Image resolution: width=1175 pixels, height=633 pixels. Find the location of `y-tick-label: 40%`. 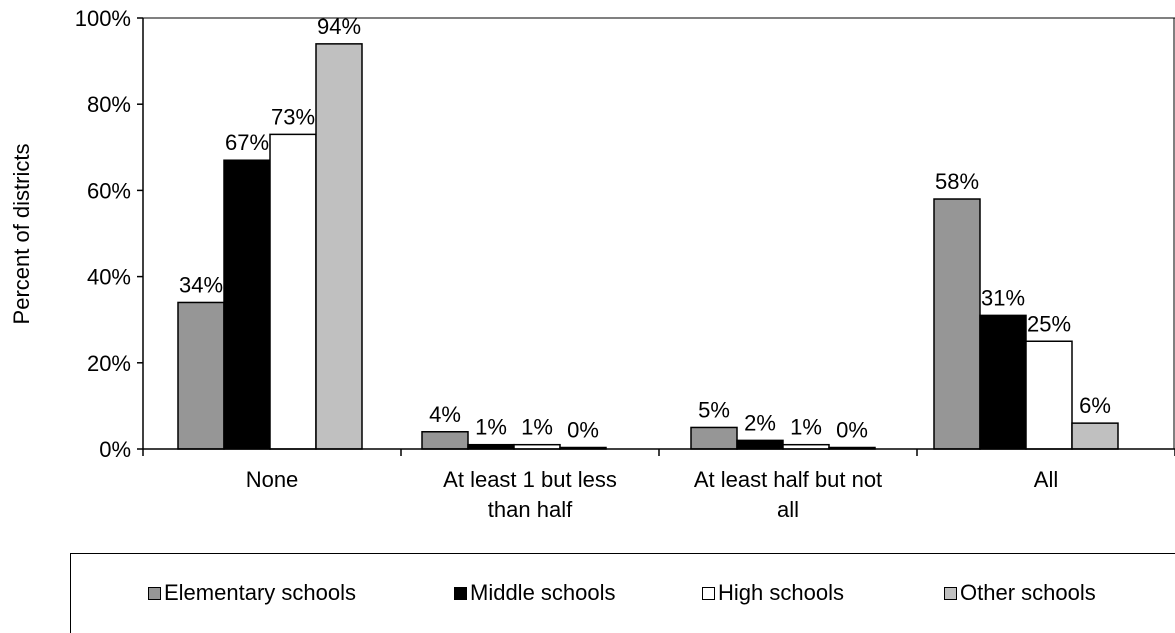

y-tick-label: 40% is located at coordinates (109, 277).